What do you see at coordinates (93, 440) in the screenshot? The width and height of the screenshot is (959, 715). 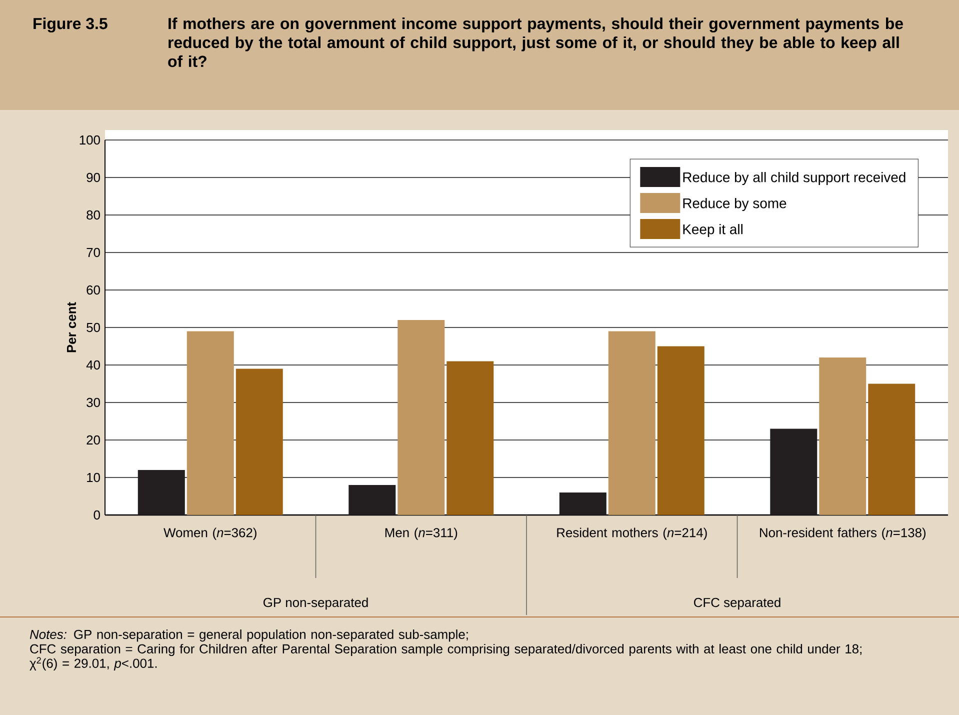 I see `y-tick-label: 20` at bounding box center [93, 440].